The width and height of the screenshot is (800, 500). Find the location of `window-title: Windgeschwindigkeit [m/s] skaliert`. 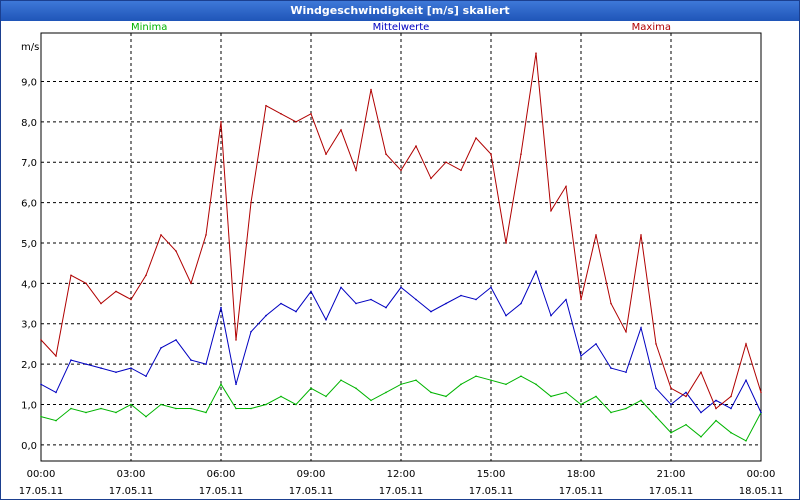

window-title: Windgeschwindigkeit [m/s] skaliert is located at coordinates (400, 11).